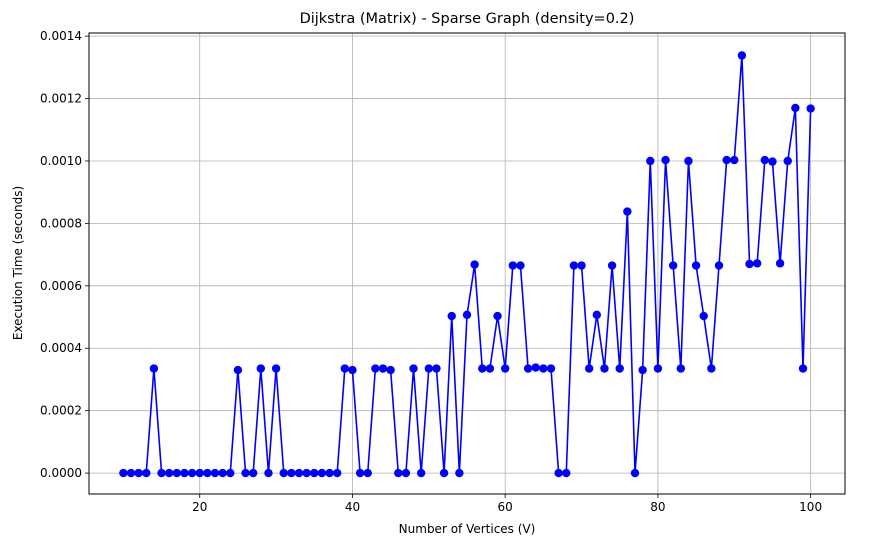  I want to click on y-axis-label: Execution Time (seconds), so click(18, 263).